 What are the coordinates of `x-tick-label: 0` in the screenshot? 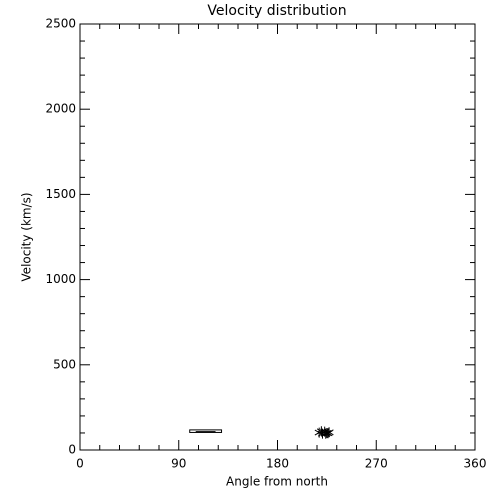 It's located at (80, 464).